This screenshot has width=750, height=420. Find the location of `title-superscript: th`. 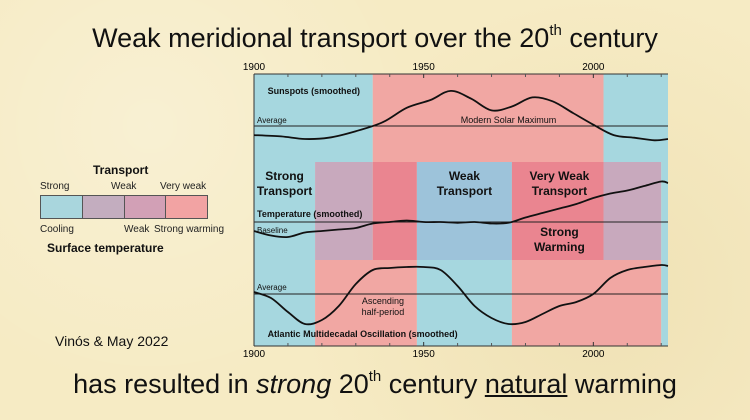

title-superscript: th is located at coordinates (555, 30).